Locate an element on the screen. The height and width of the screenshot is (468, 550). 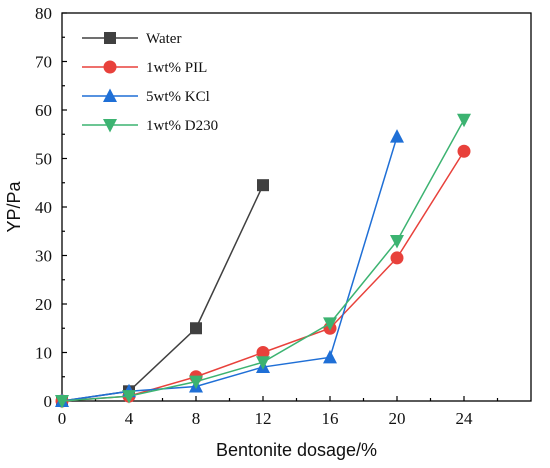
y-tick-label: 30 is located at coordinates (43, 256).